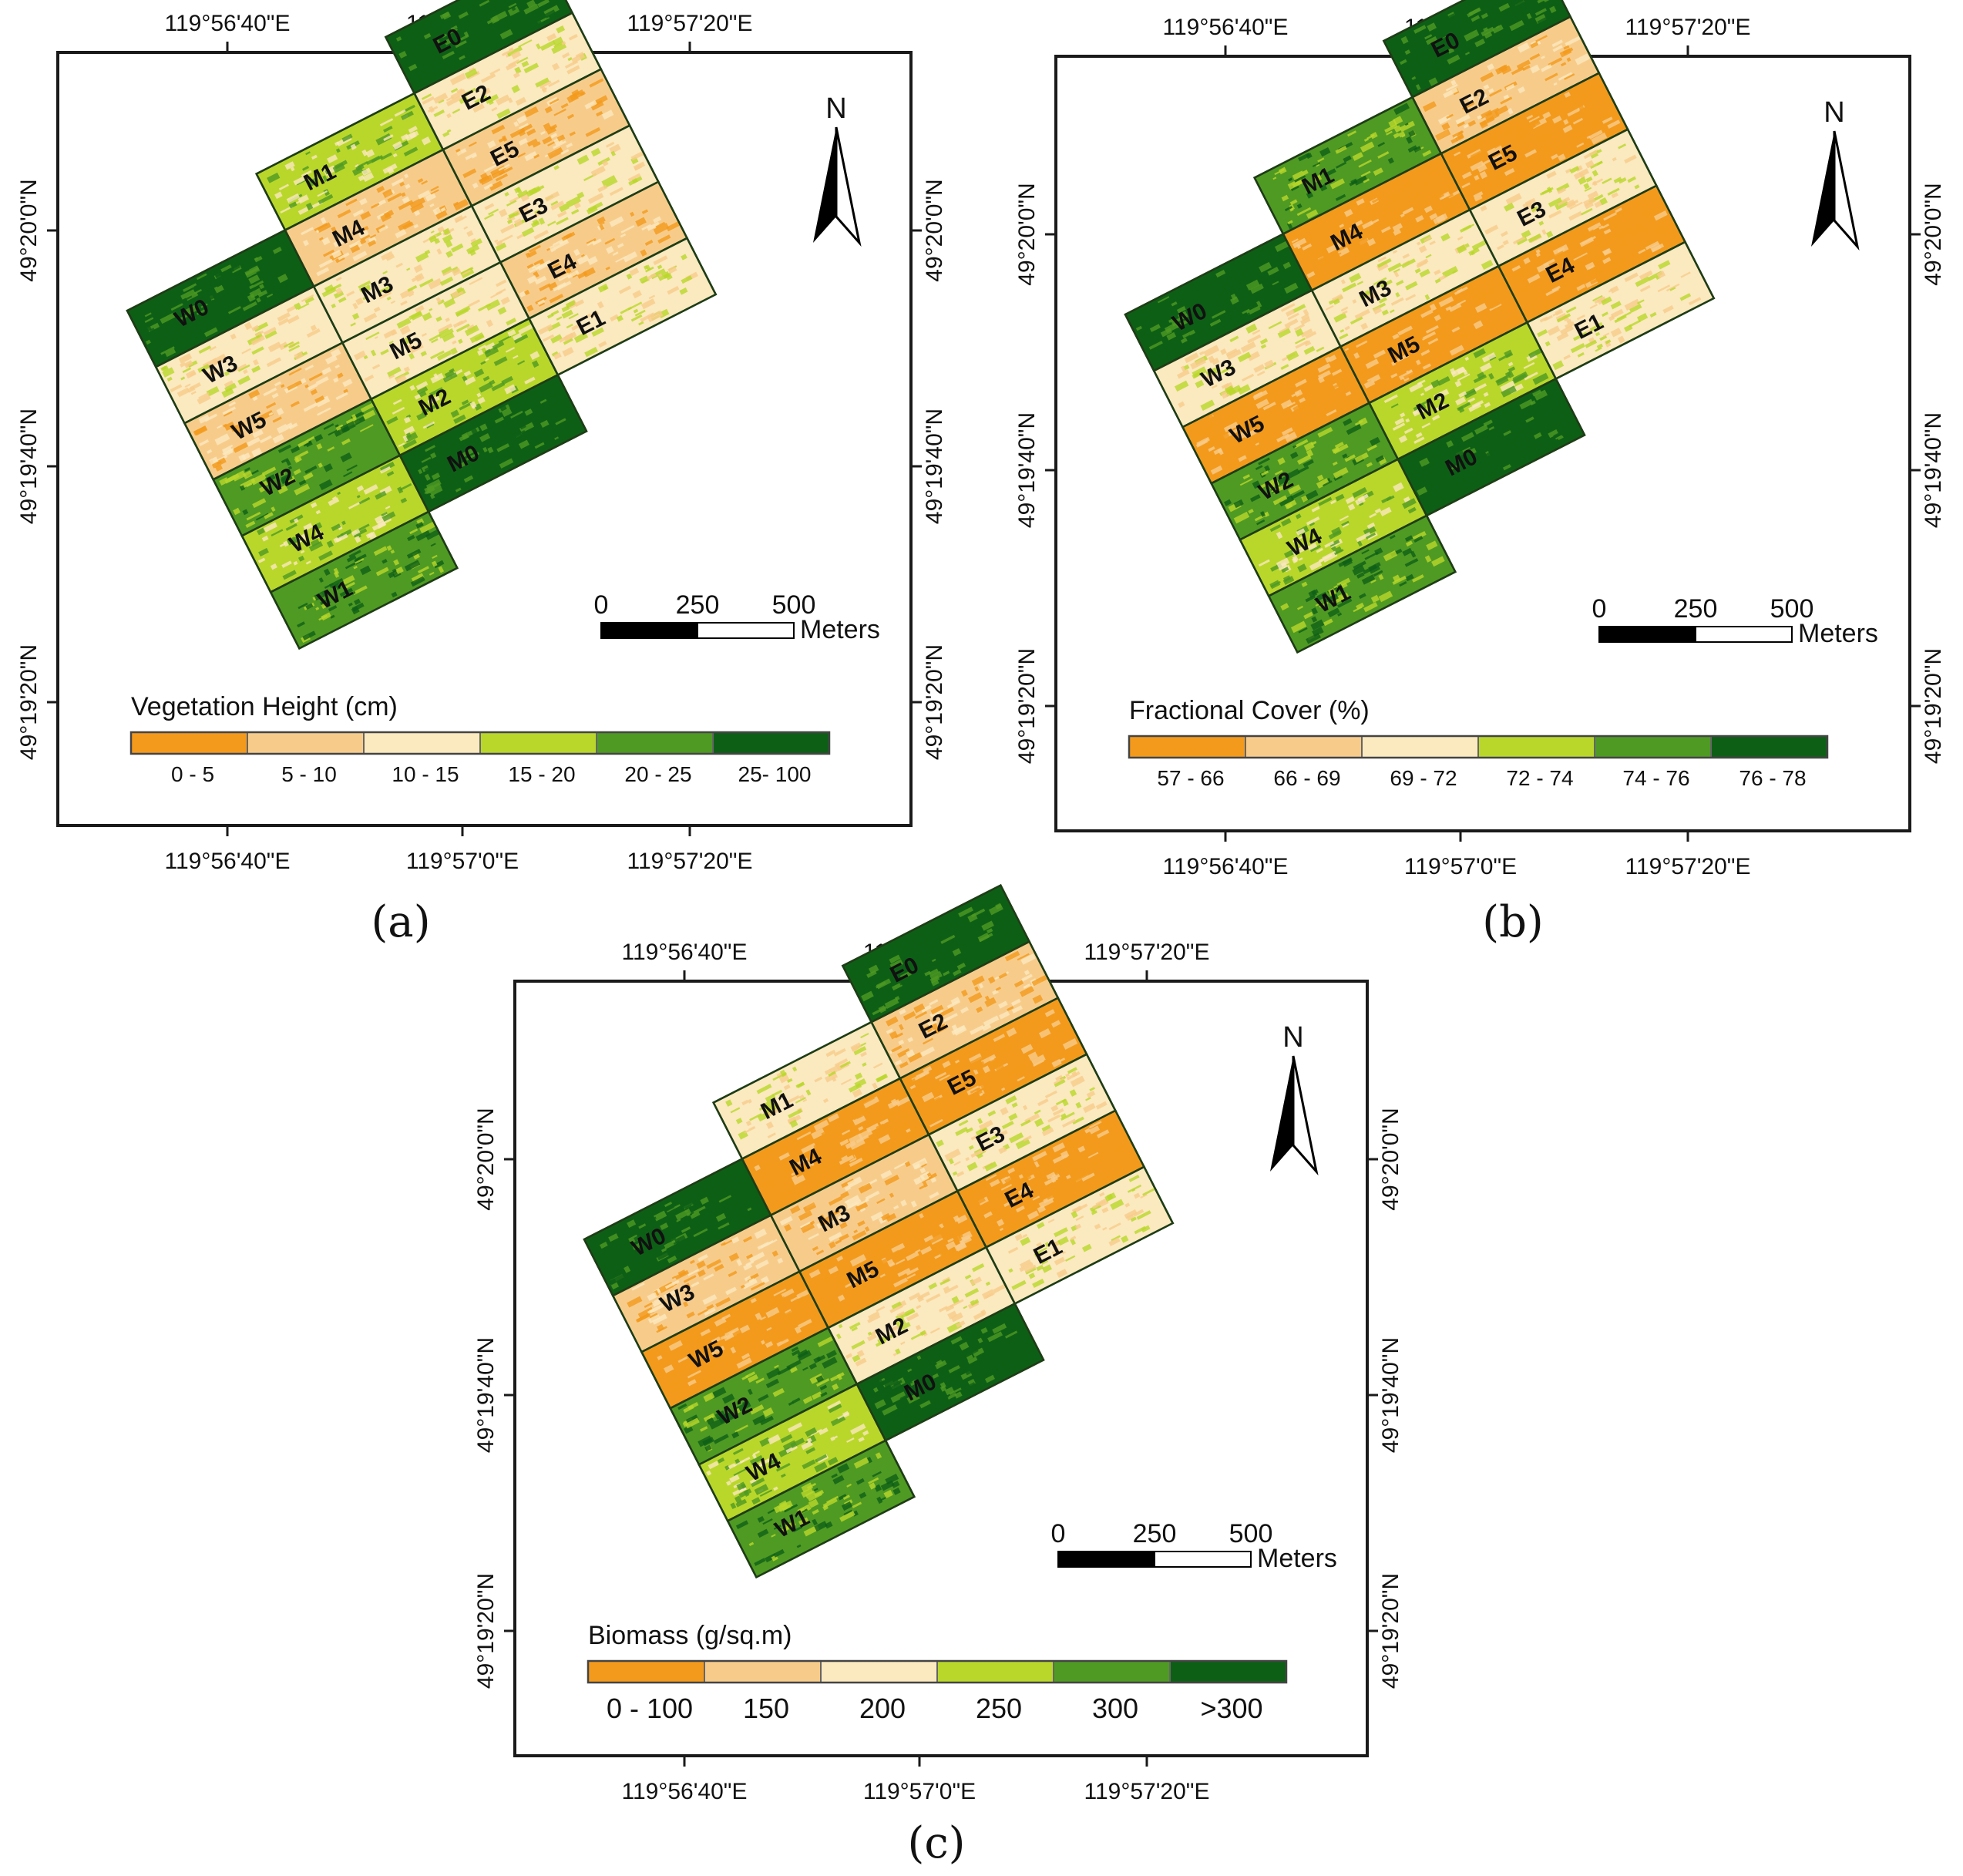  What do you see at coordinates (1226, 27) in the screenshot?
I see `lon-tick-label-top: 119°56'40"E` at bounding box center [1226, 27].